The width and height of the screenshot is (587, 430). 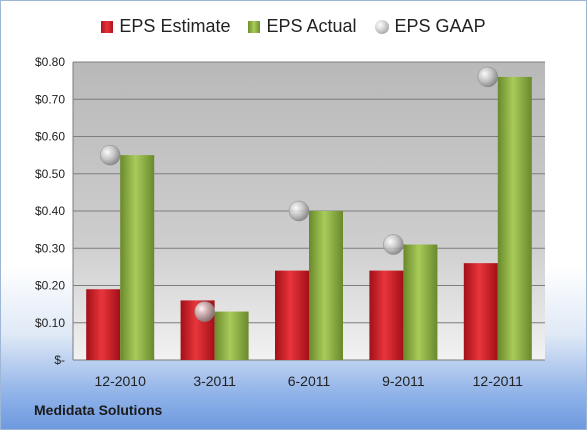 What do you see at coordinates (121, 381) in the screenshot?
I see `x-tick-label: 12-2010` at bounding box center [121, 381].